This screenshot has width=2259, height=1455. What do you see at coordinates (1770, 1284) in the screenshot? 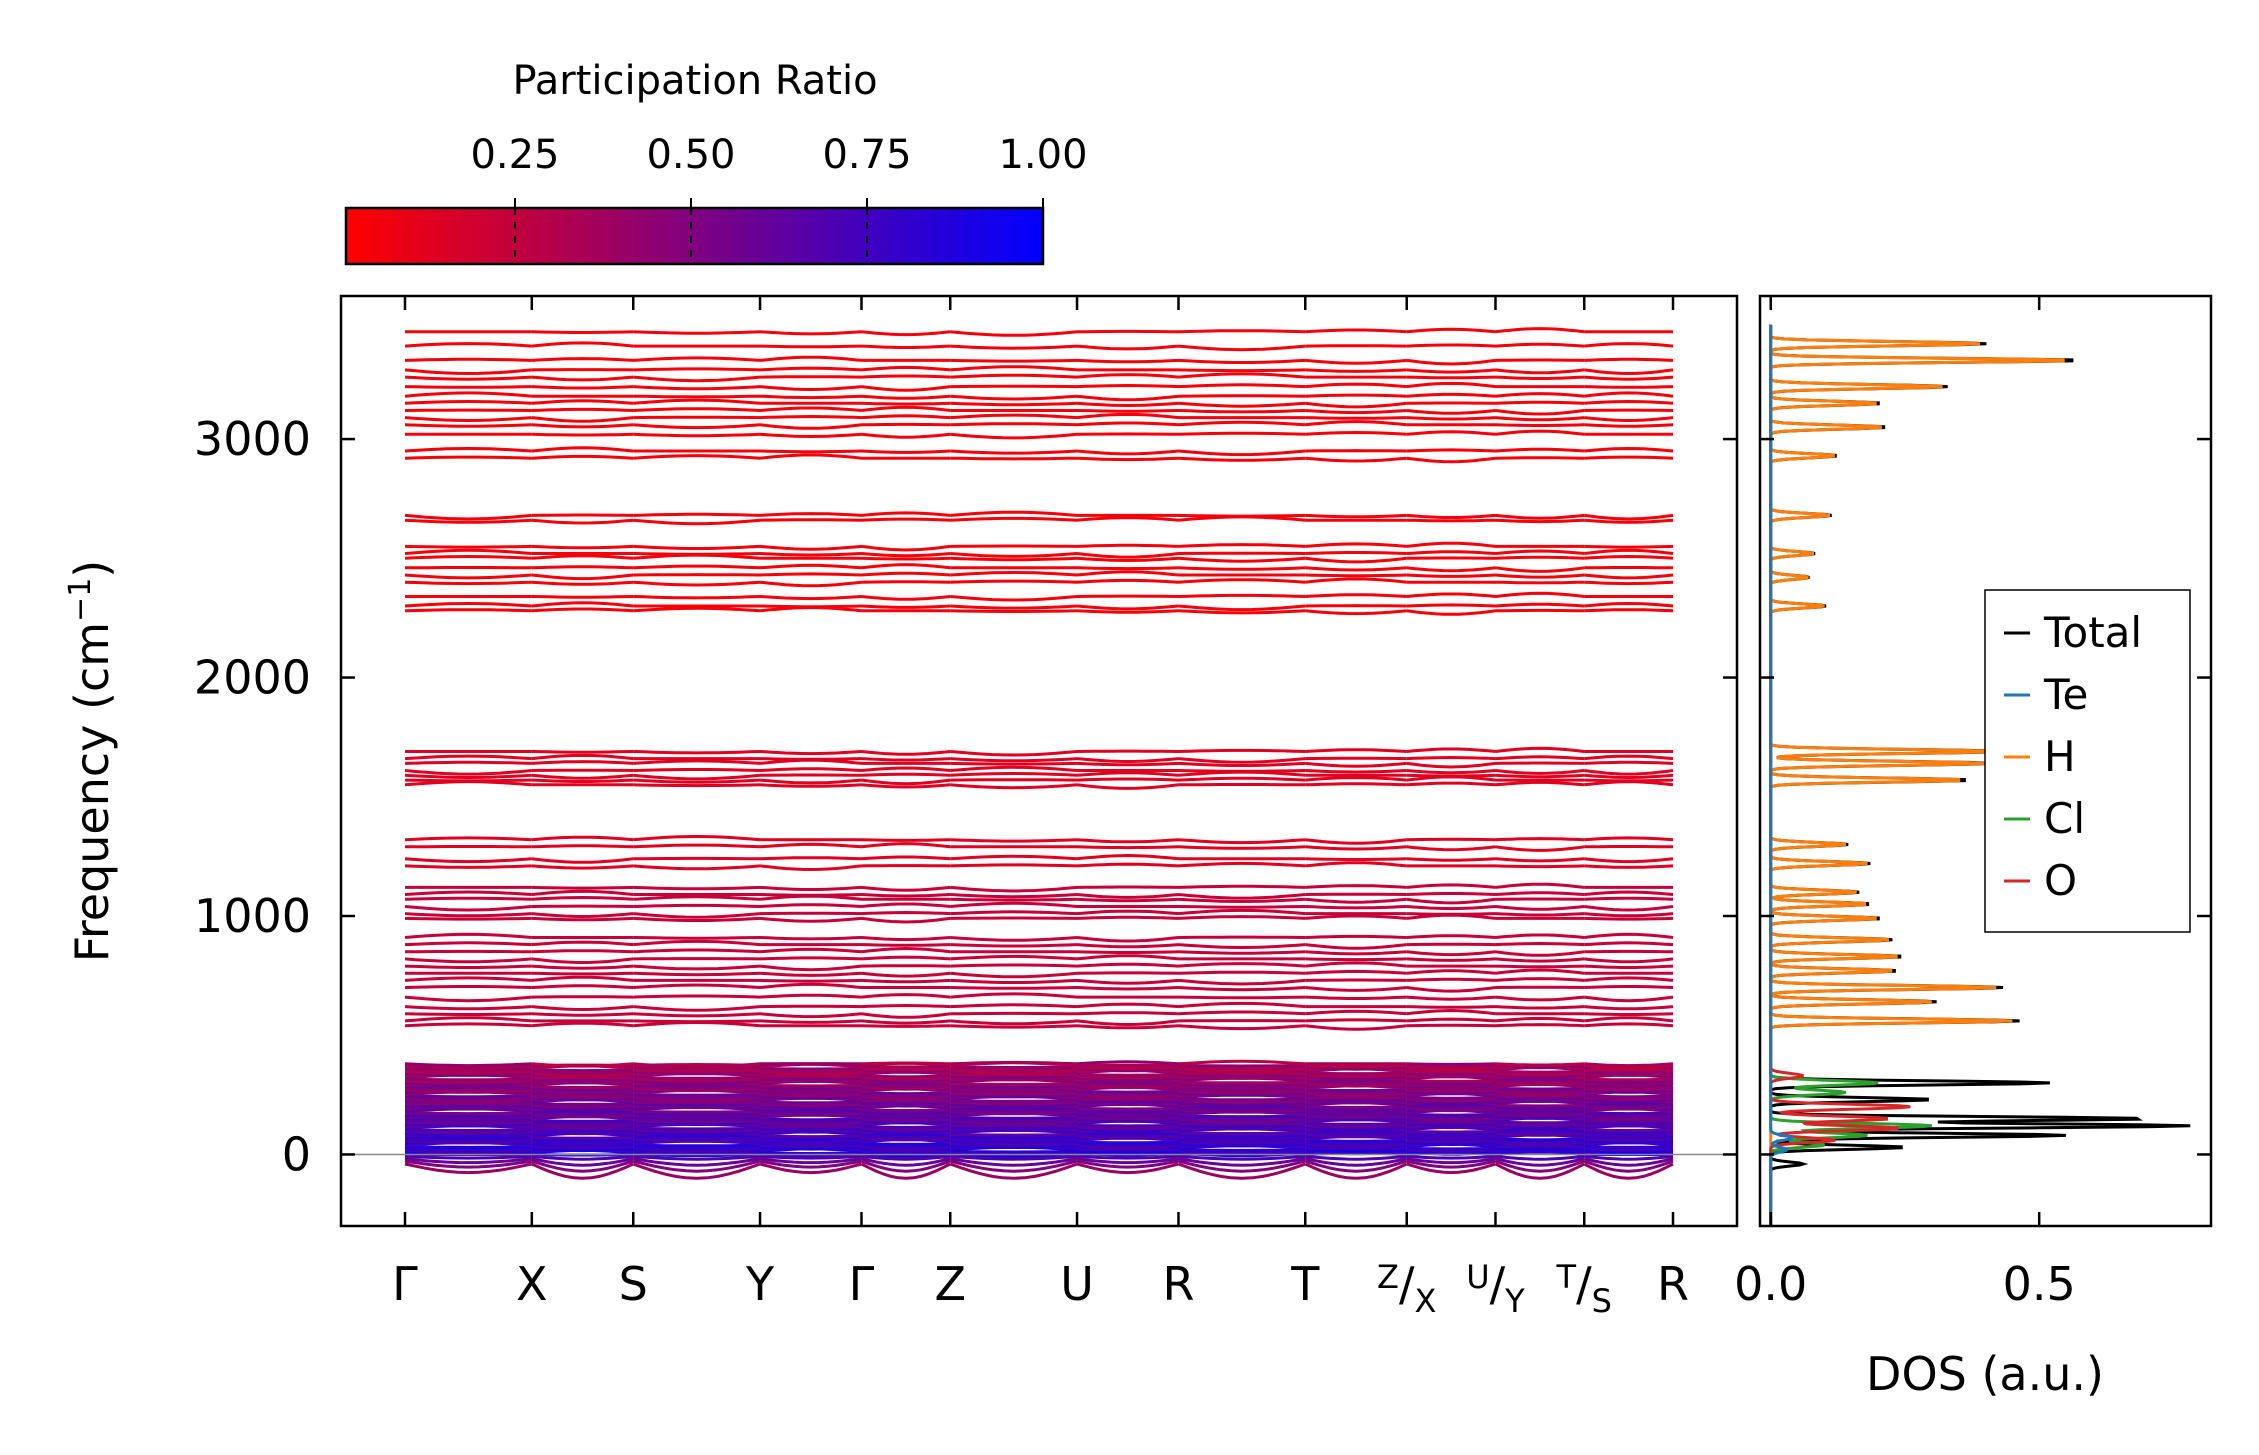
I see `dos-x-tick-label: 0.0` at bounding box center [1770, 1284].